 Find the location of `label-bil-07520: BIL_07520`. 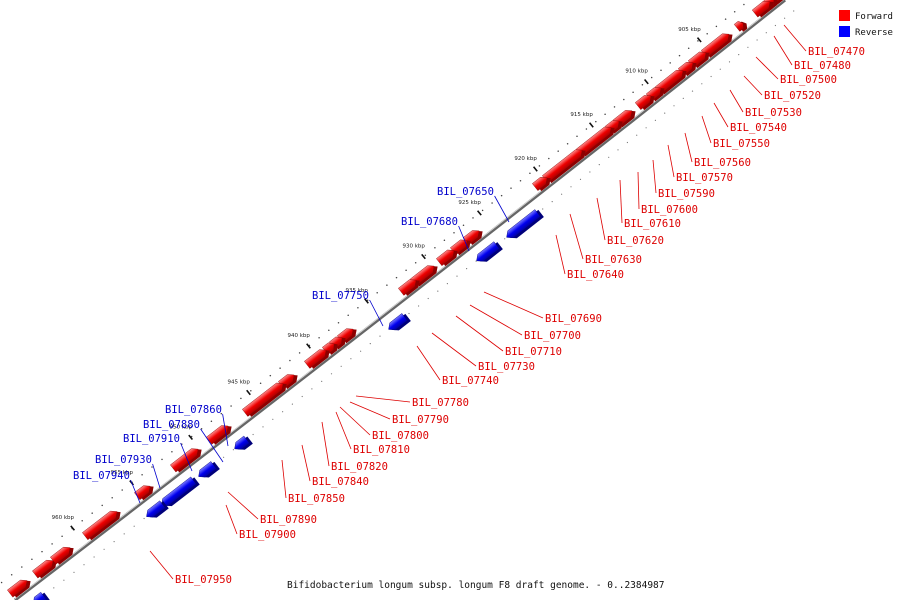

label-bil-07520: BIL_07520 is located at coordinates (792, 96).